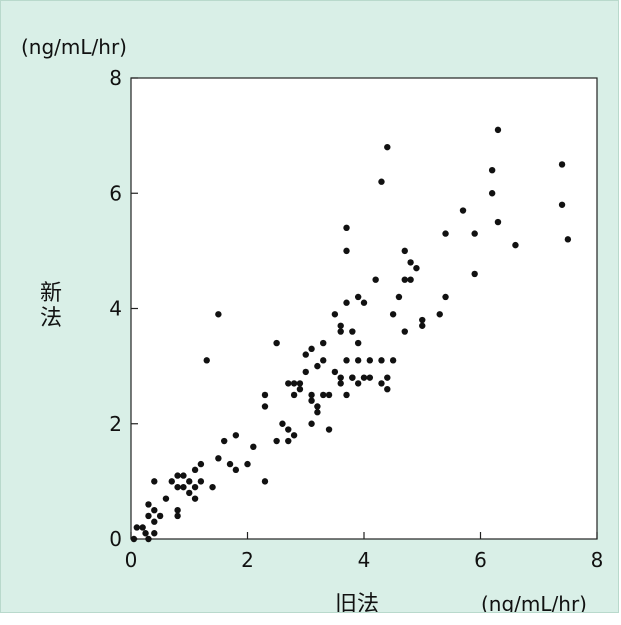  What do you see at coordinates (480, 560) in the screenshot?
I see `x-tick-label: 6` at bounding box center [480, 560].